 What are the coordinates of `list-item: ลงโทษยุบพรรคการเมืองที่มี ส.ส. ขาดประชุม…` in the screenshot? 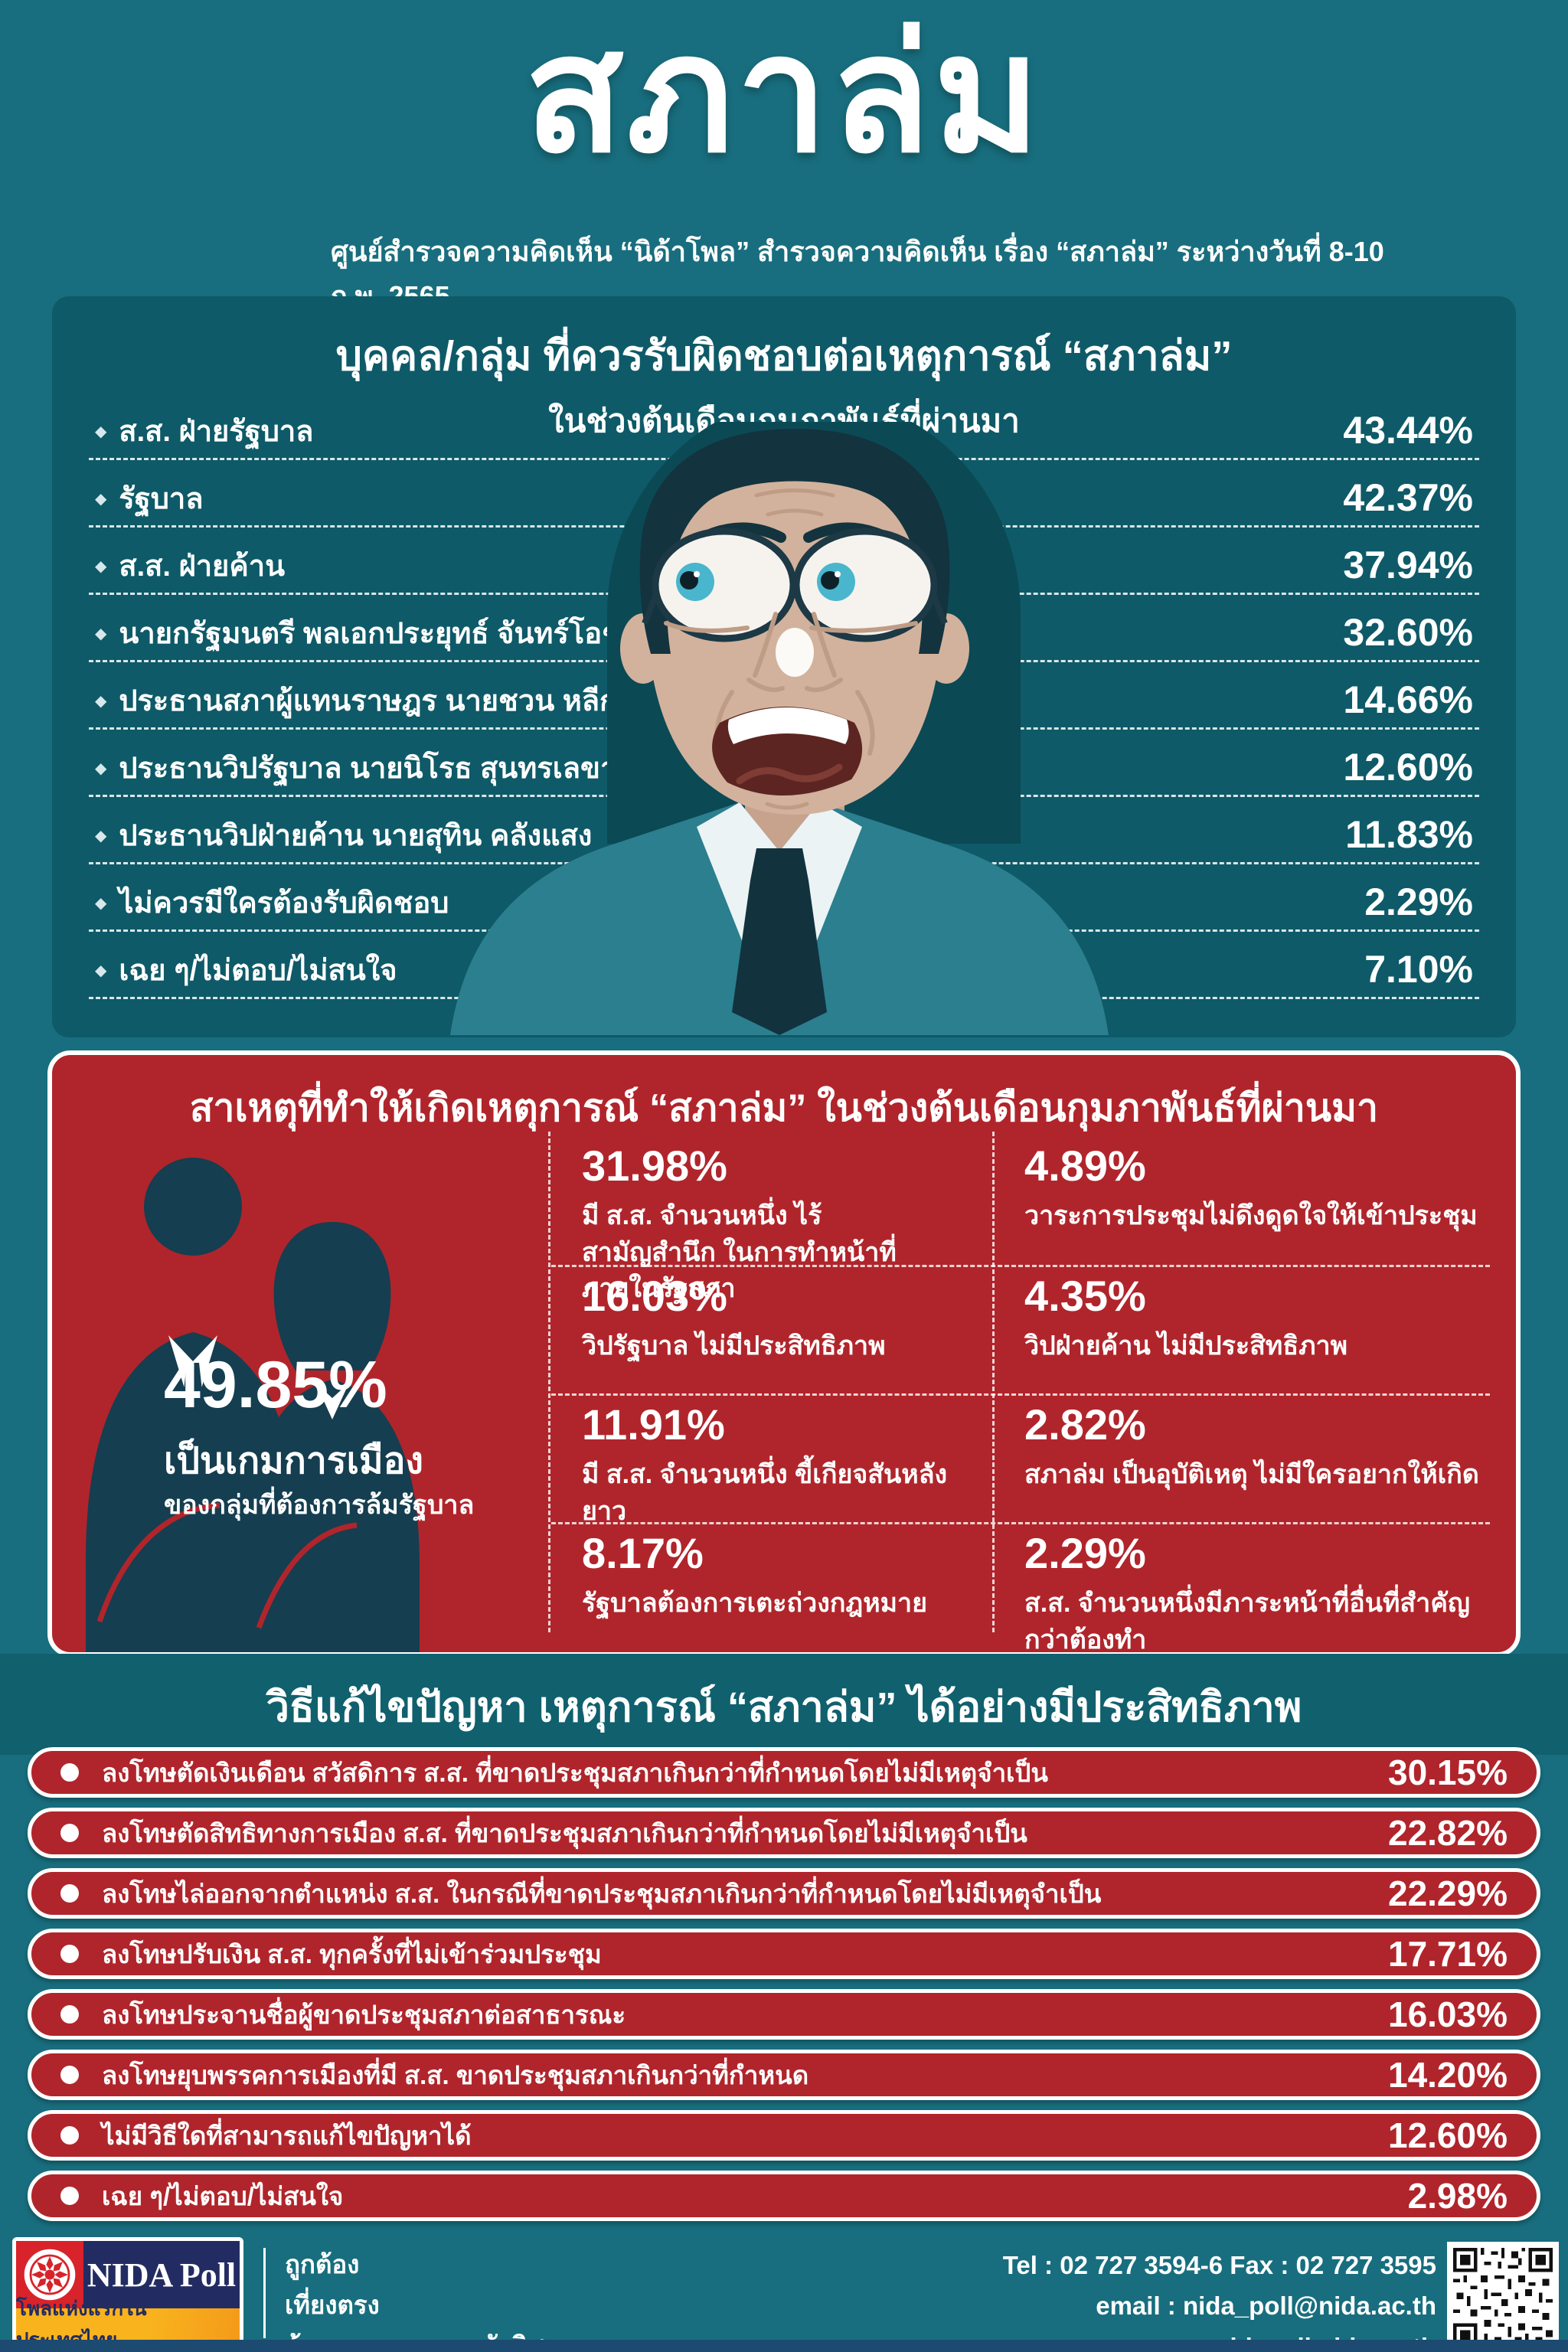 It's located at (784, 2075).